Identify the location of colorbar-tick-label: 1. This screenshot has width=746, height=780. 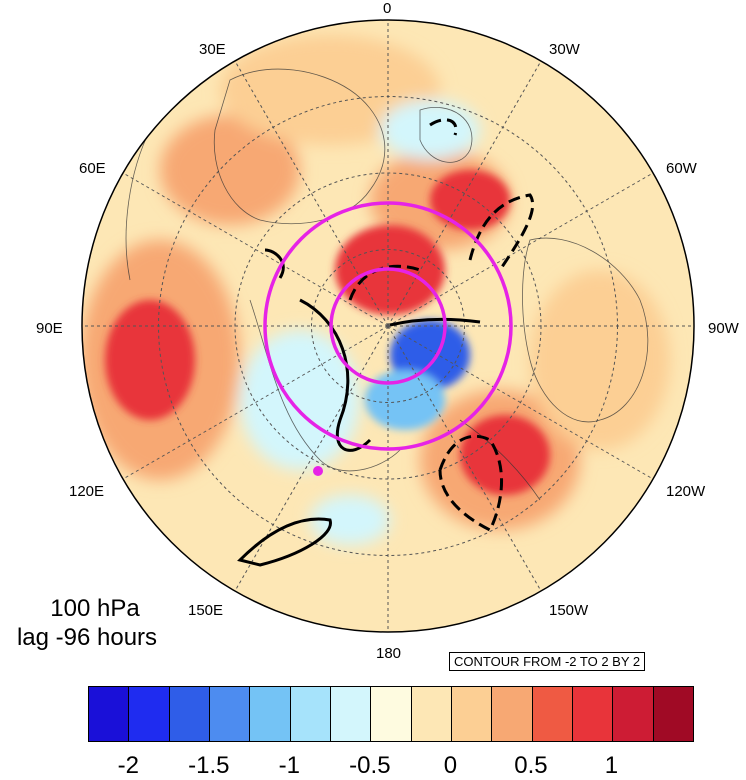
(611, 765).